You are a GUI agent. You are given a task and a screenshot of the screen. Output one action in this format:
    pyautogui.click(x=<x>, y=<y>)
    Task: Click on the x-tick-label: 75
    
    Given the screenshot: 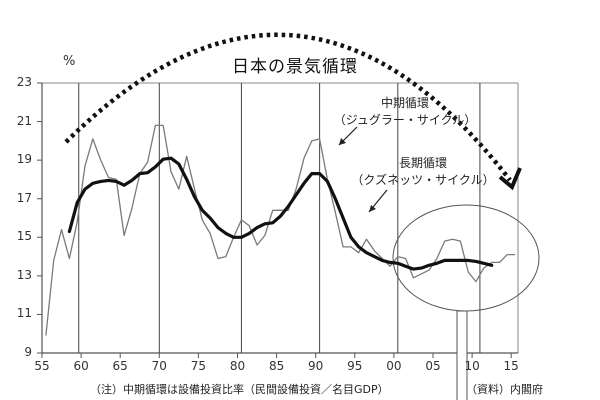 What is the action you would take?
    pyautogui.click(x=198, y=366)
    